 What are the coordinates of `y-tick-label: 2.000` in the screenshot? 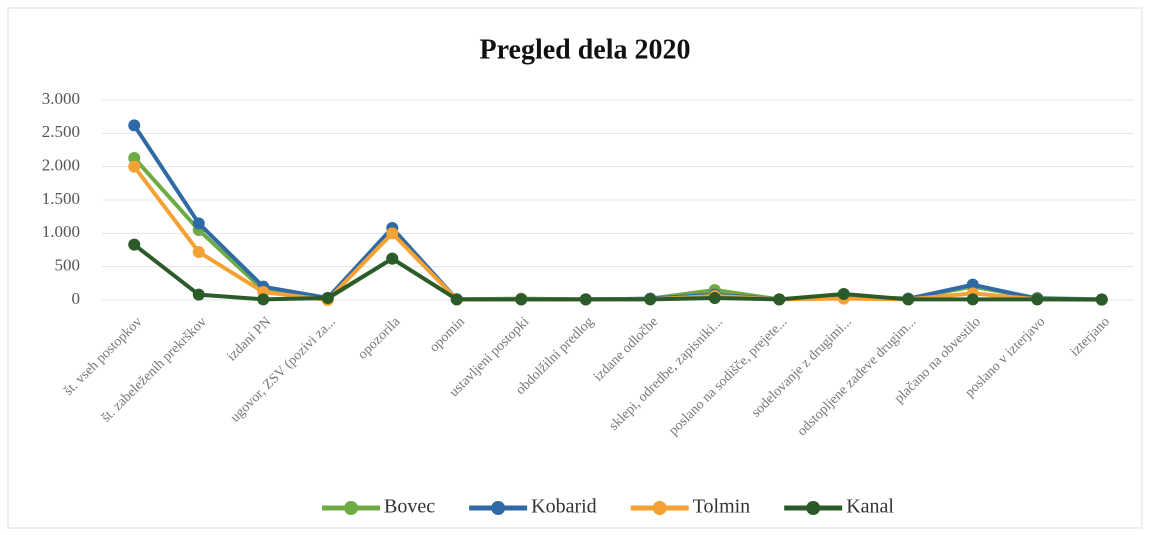 It's located at (61, 165).